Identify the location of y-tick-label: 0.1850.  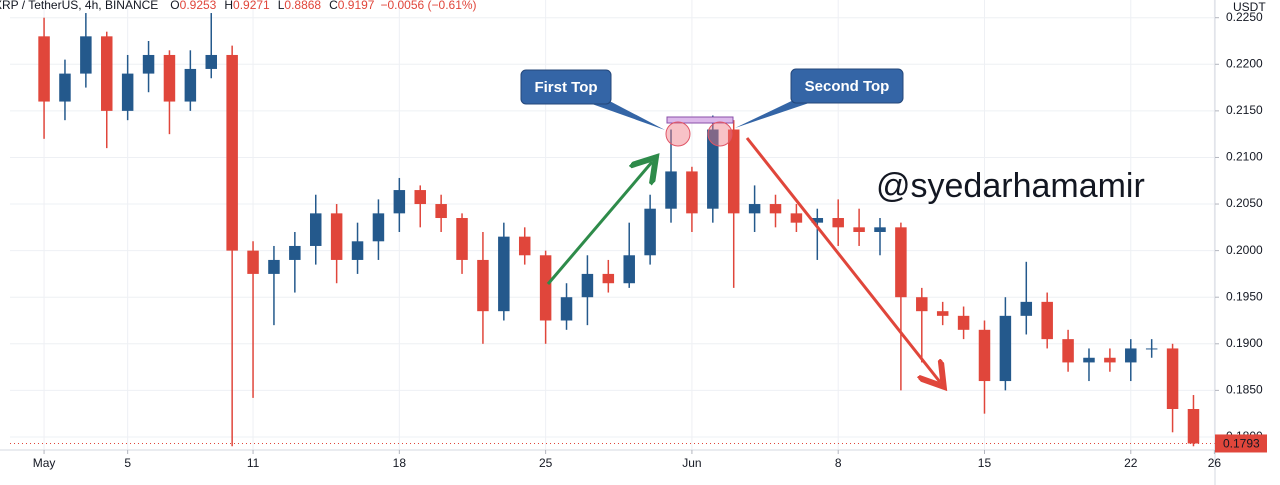
(1244, 390).